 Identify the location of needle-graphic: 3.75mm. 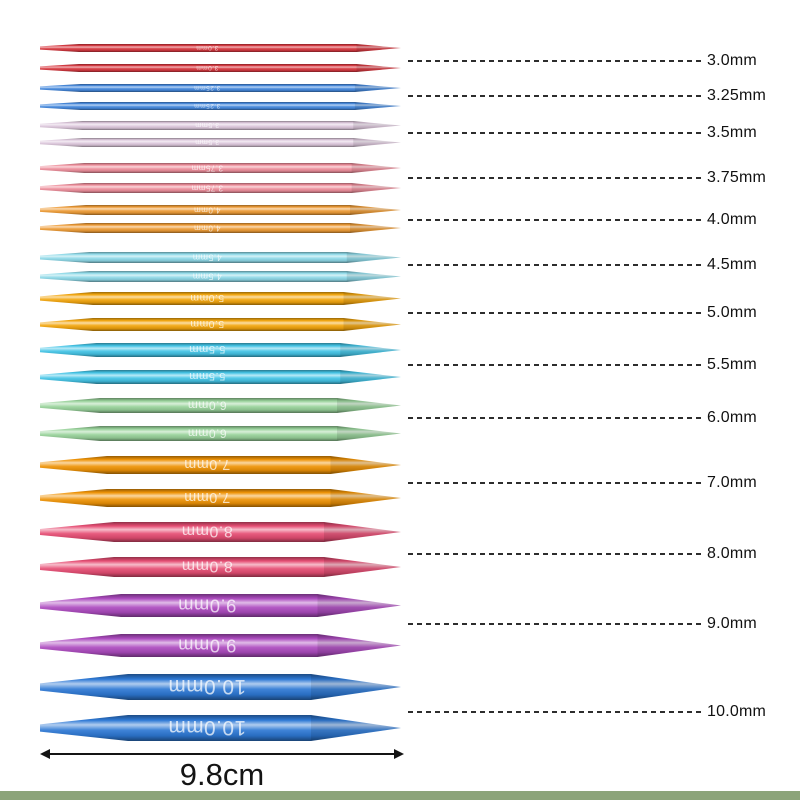
(220, 168).